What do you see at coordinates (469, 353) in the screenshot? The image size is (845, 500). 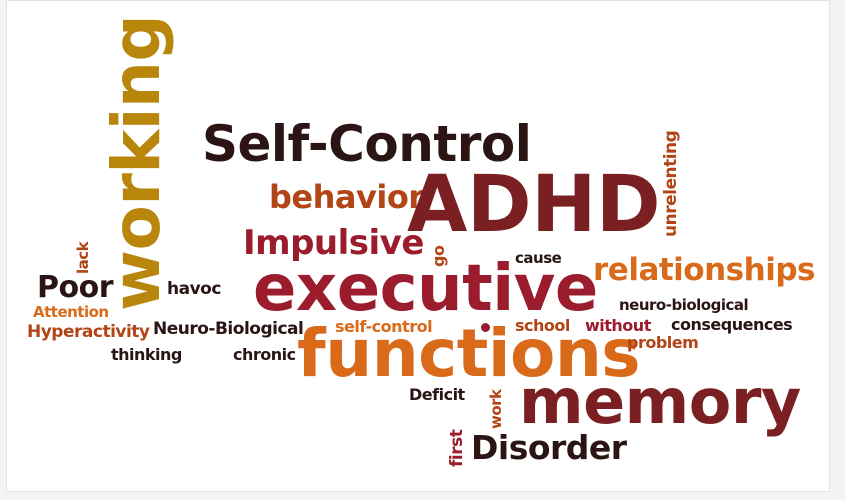 I see `word-functions: functions` at bounding box center [469, 353].